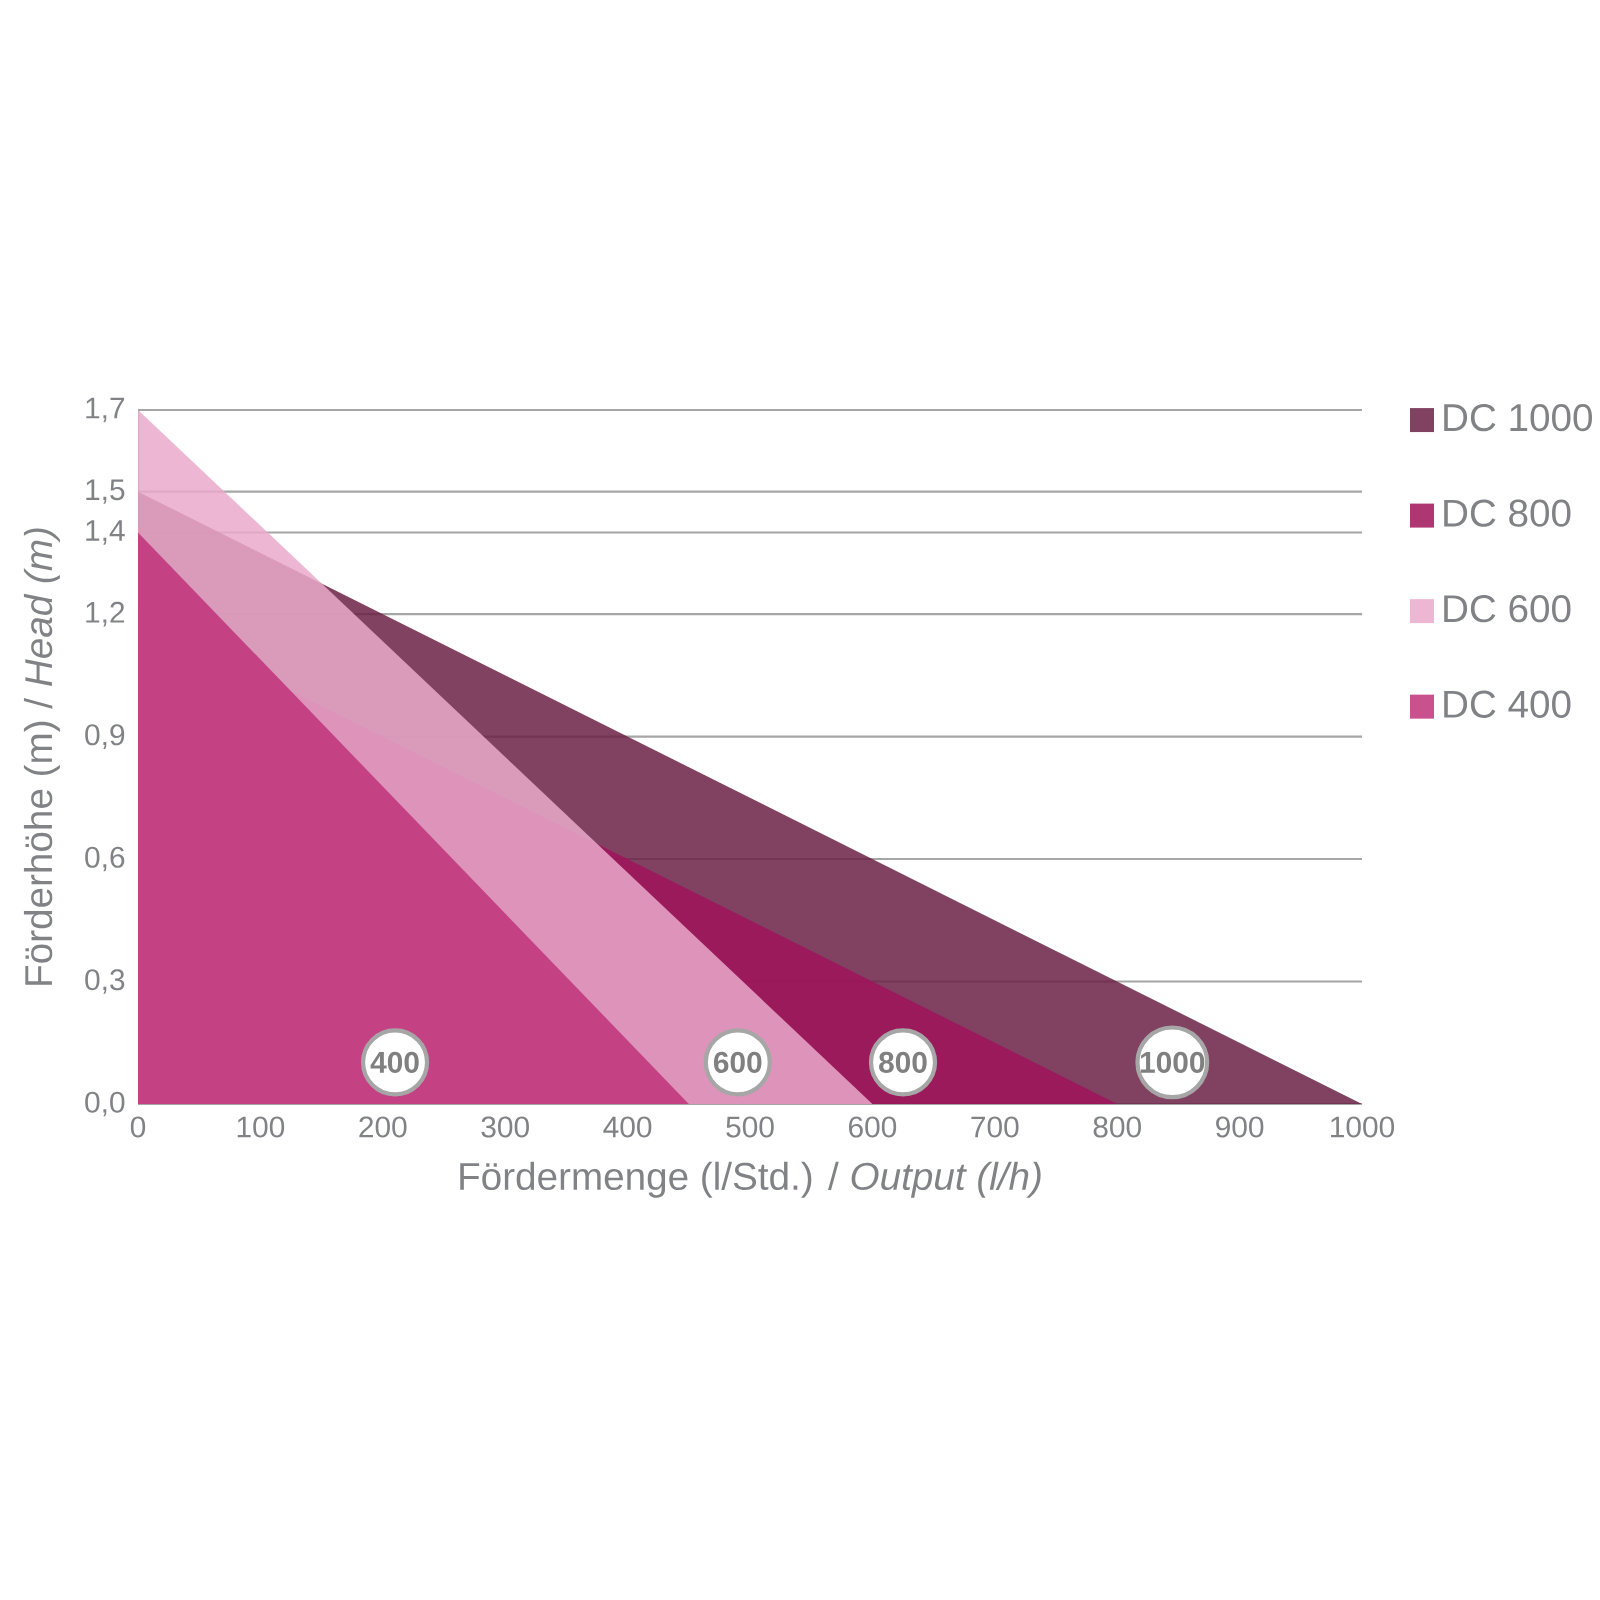 This screenshot has width=1600, height=1600. I want to click on annotation: 1000, so click(1172, 1062).